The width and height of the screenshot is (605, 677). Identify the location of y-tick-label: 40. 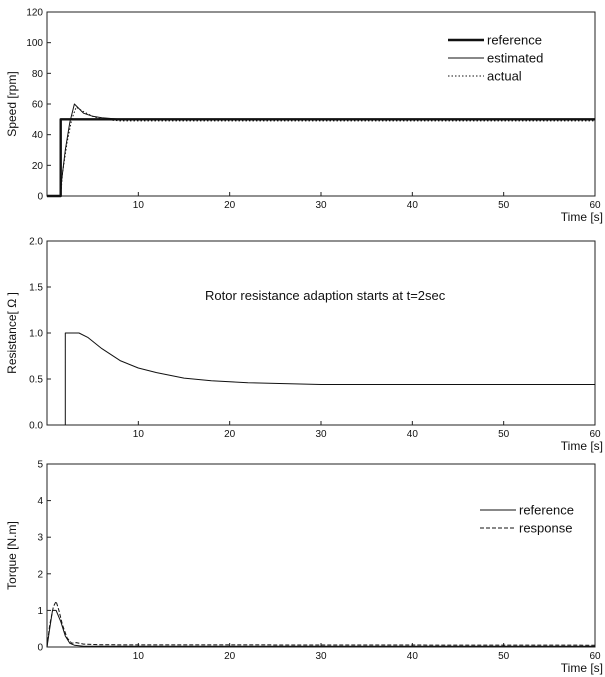
(38, 135).